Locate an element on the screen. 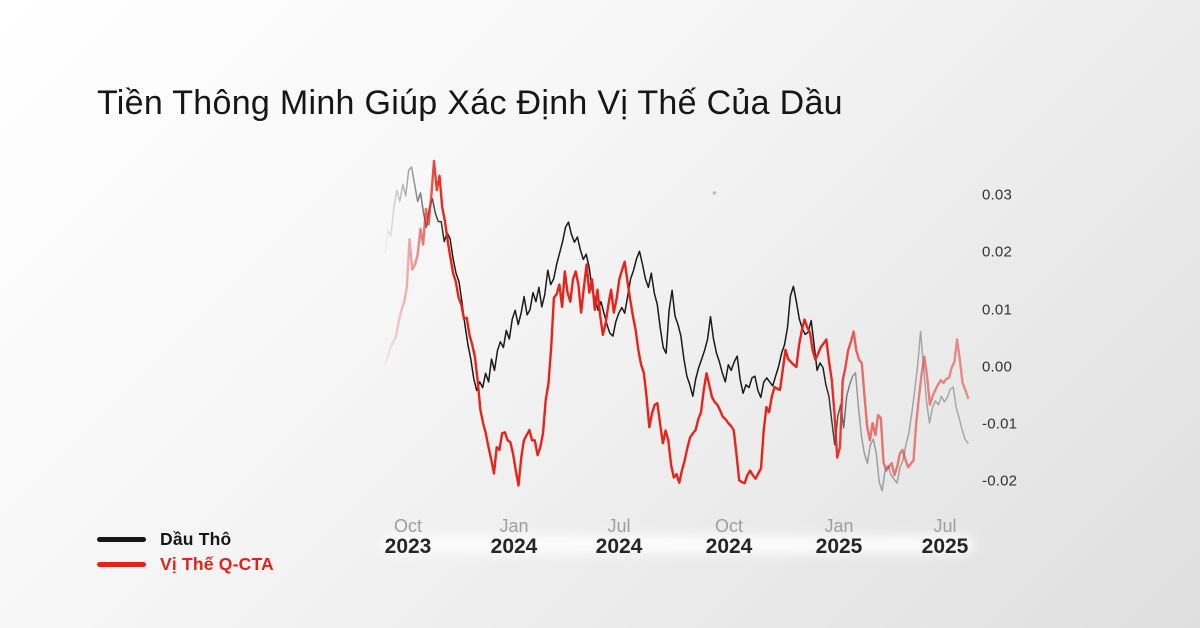 The width and height of the screenshot is (1200, 628). legend-label-crude-oil: Dầu Thô is located at coordinates (196, 539).